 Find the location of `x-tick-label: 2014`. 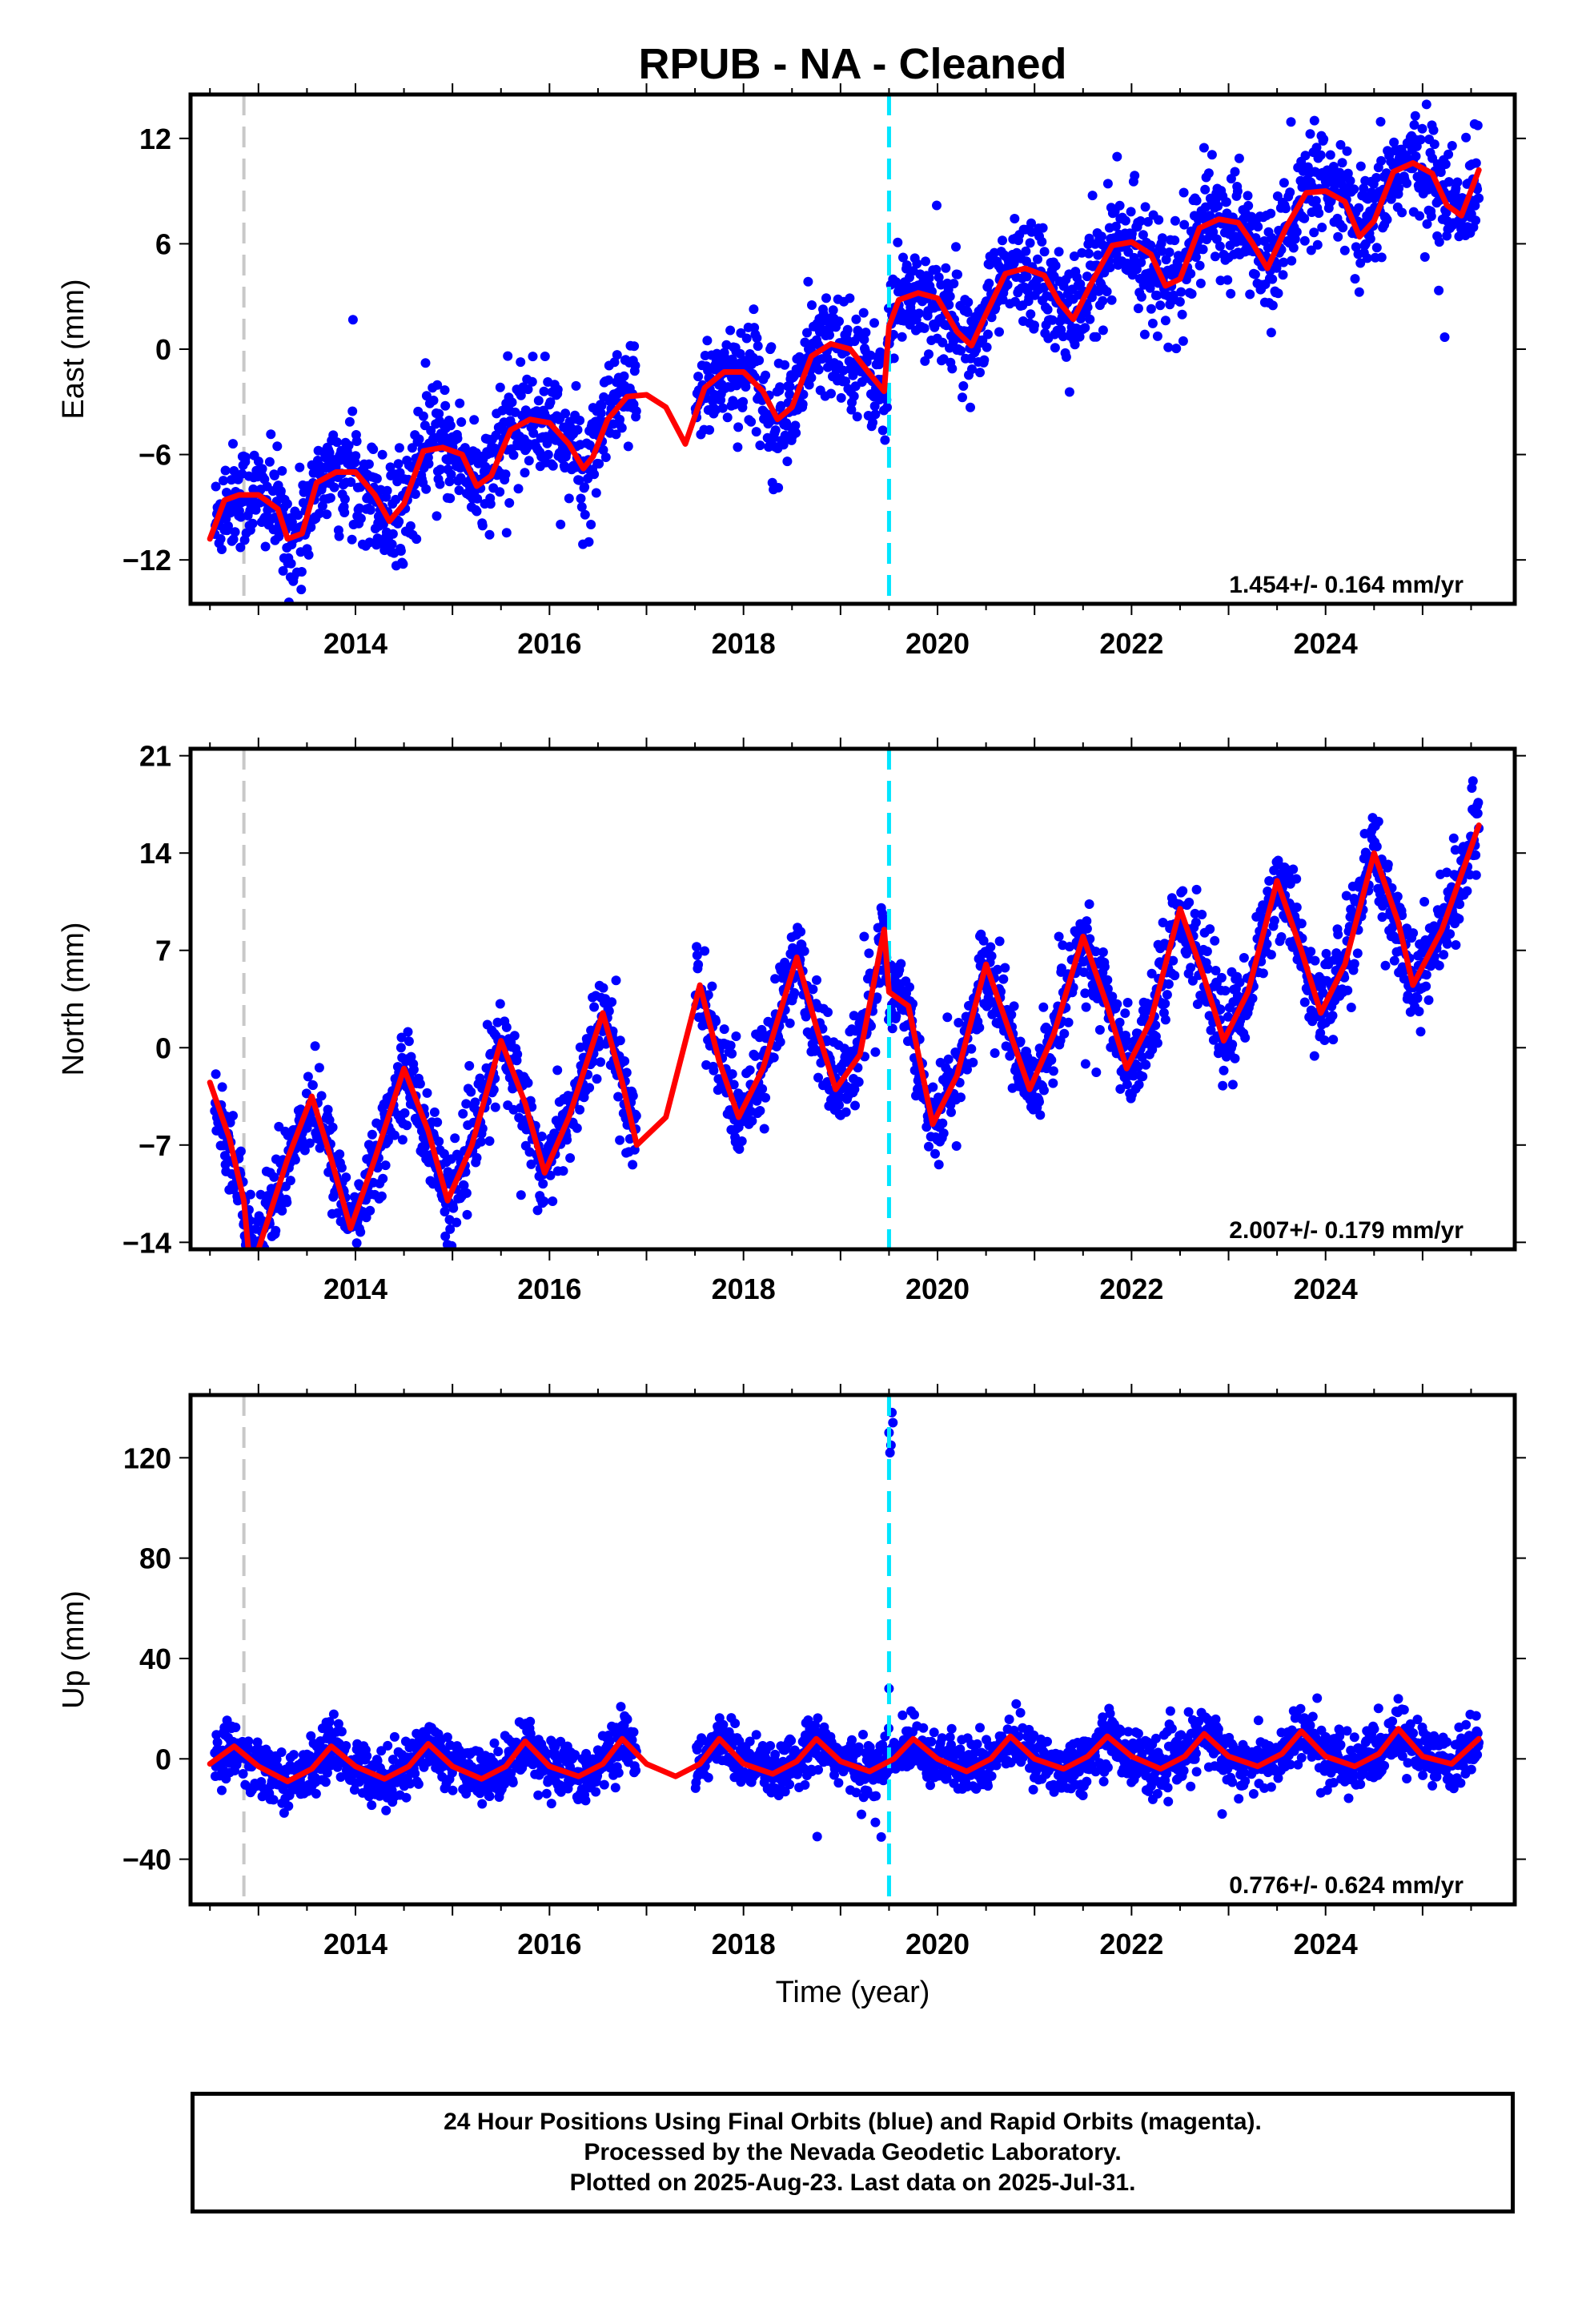

x-tick-label: 2014 is located at coordinates (355, 1944).